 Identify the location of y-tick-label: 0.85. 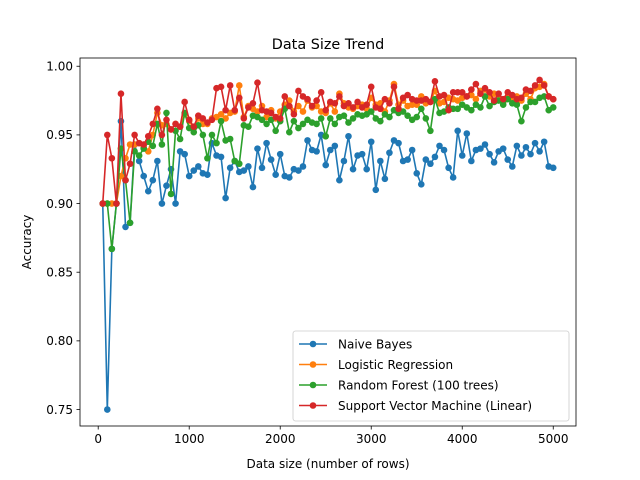
(59, 273).